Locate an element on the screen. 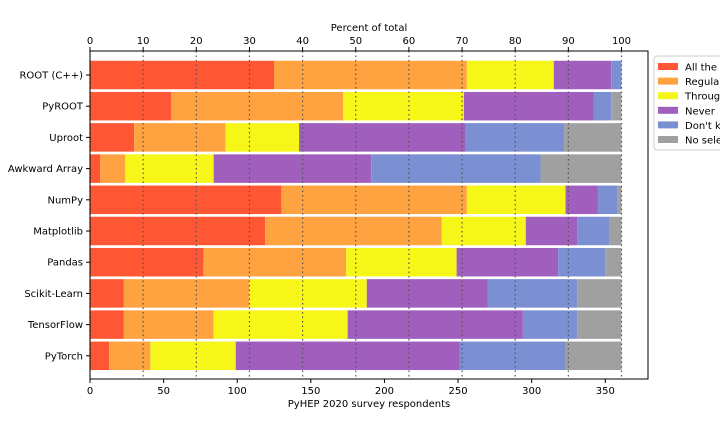  y-tick-label: PyROOT is located at coordinates (63, 107).